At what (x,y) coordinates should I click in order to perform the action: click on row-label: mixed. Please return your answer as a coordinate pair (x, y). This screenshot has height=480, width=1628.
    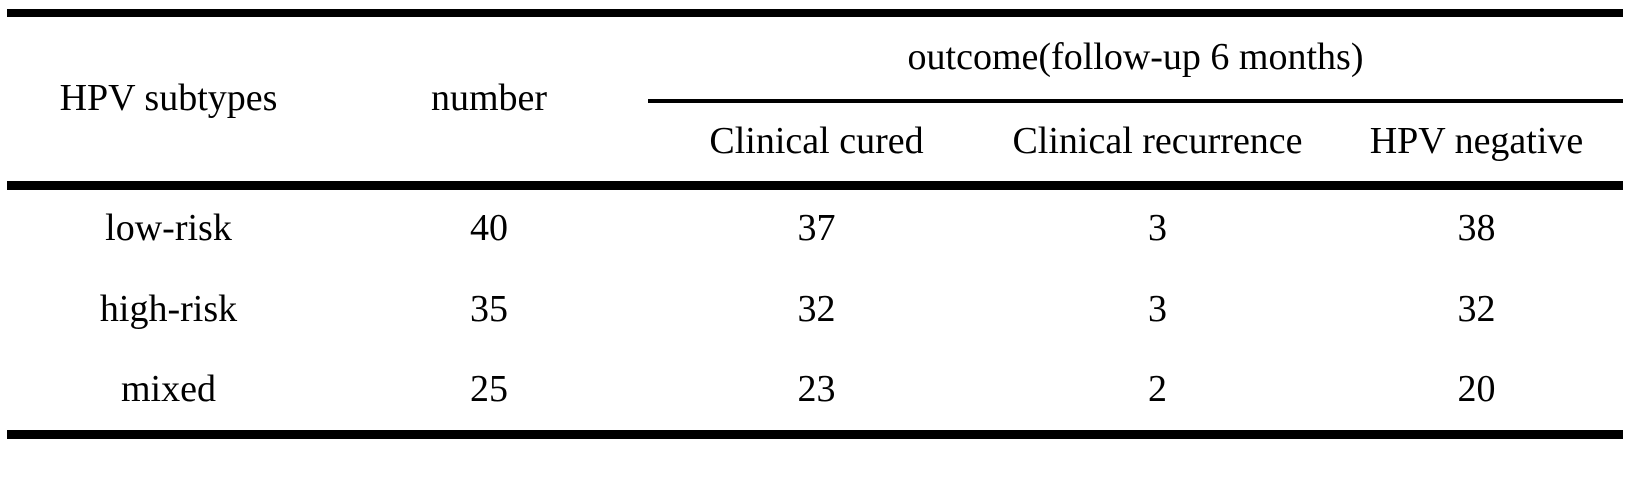
    Looking at the image, I should click on (168, 389).